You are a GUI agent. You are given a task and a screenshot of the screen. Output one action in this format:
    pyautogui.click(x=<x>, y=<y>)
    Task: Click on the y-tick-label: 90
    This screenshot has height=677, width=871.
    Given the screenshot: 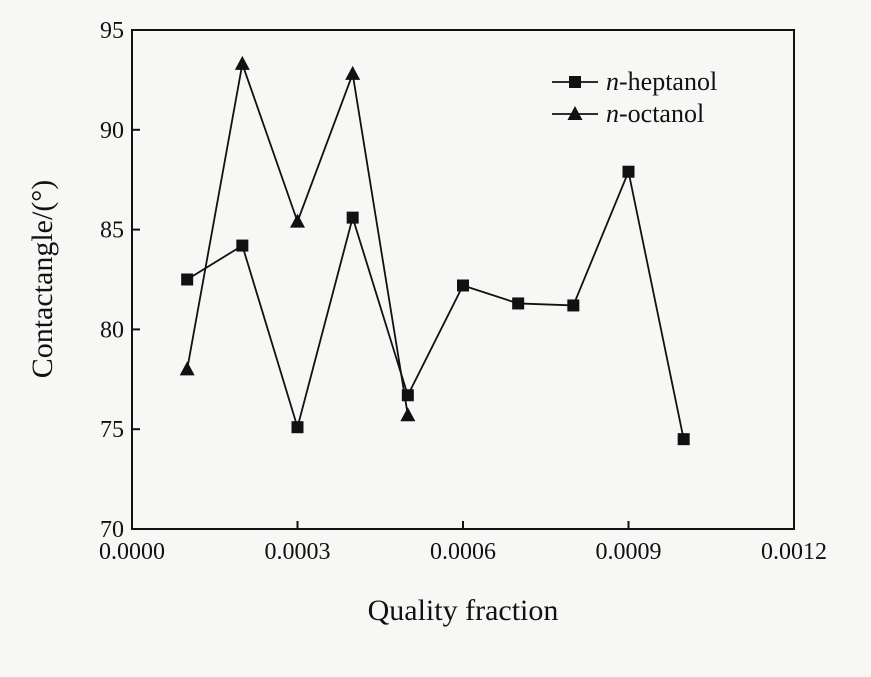 What is the action you would take?
    pyautogui.click(x=112, y=131)
    